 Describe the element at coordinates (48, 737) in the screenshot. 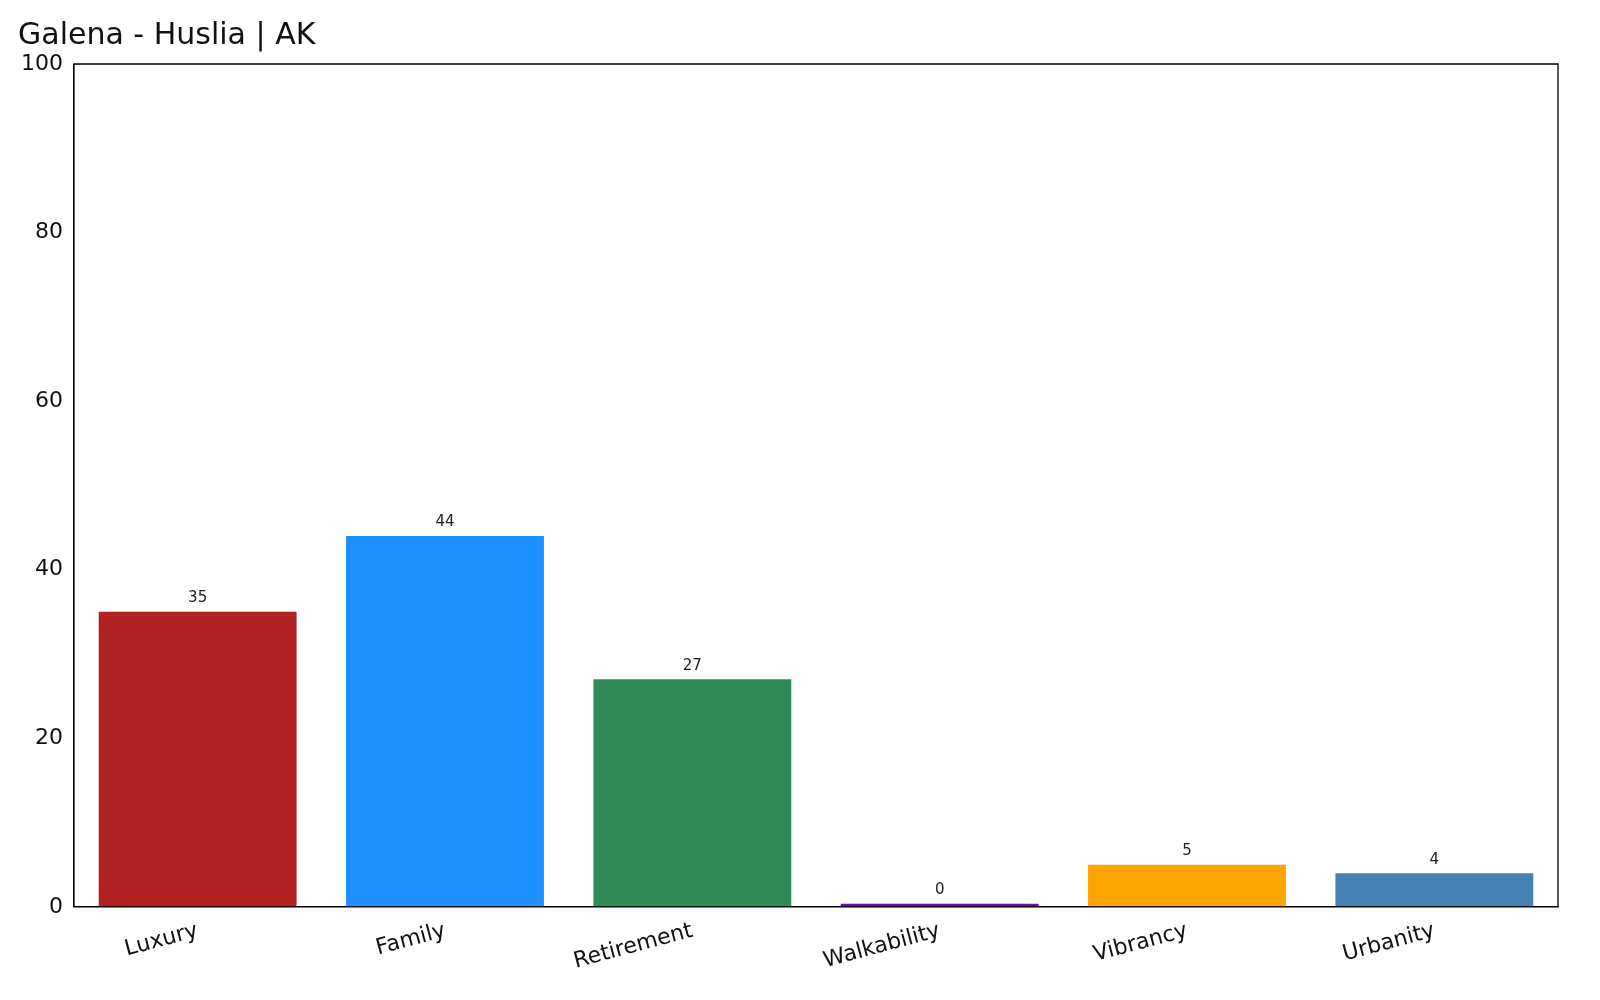

I see `y-tick-label: 20` at that location.